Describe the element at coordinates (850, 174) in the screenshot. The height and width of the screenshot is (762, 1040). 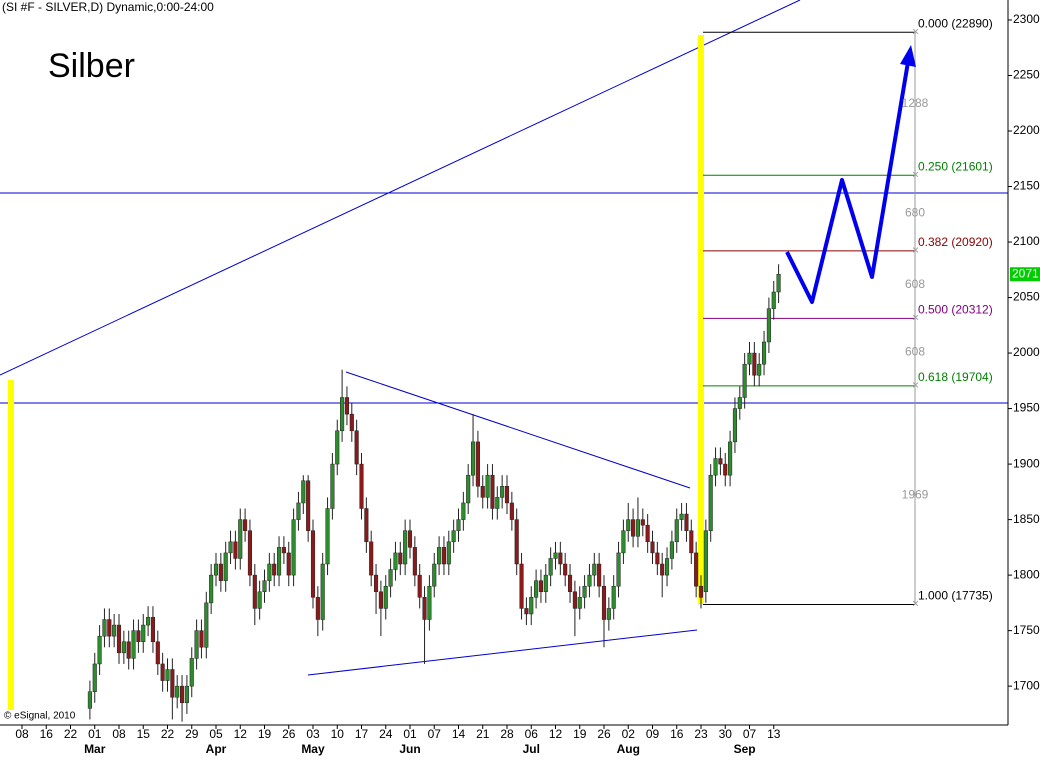
I see `projection` at that location.